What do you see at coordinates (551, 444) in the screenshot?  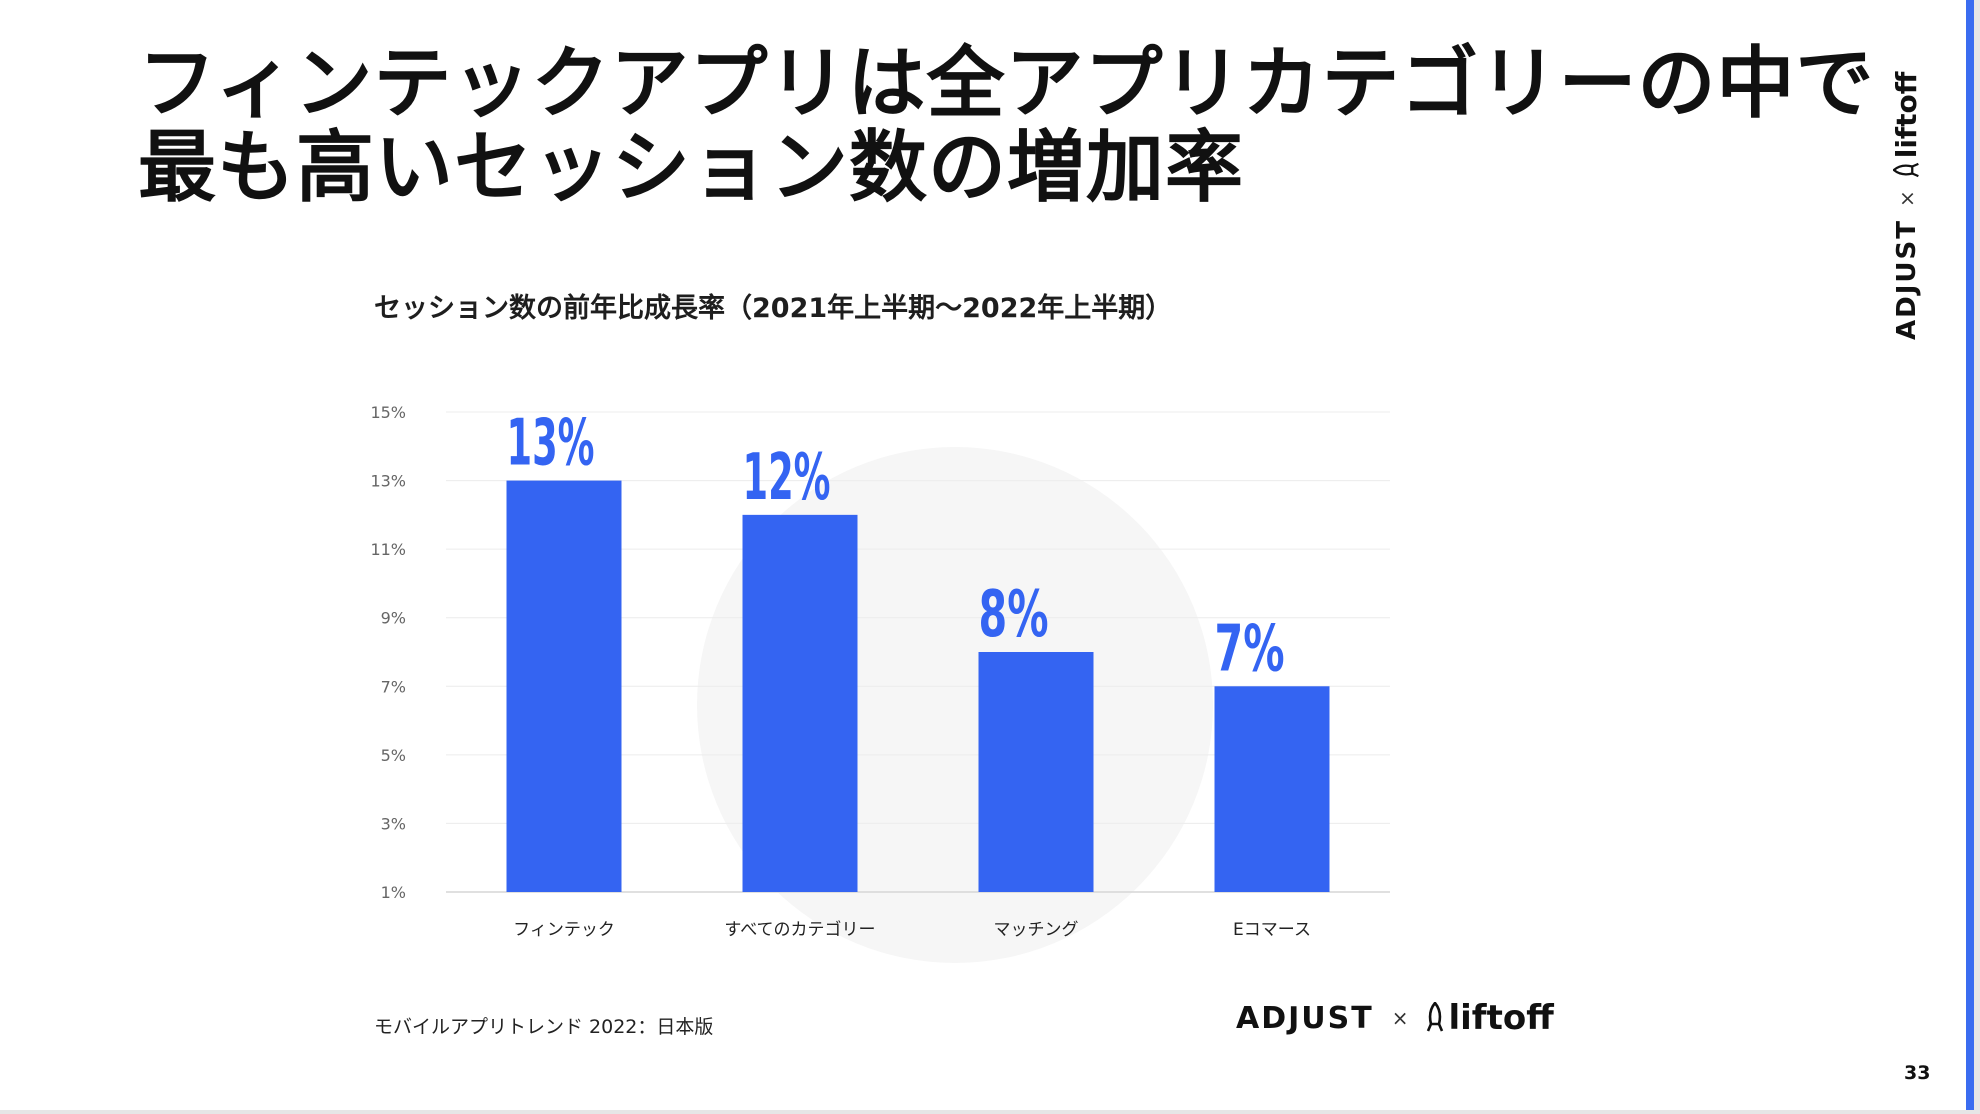 I see `data-label: 13%` at bounding box center [551, 444].